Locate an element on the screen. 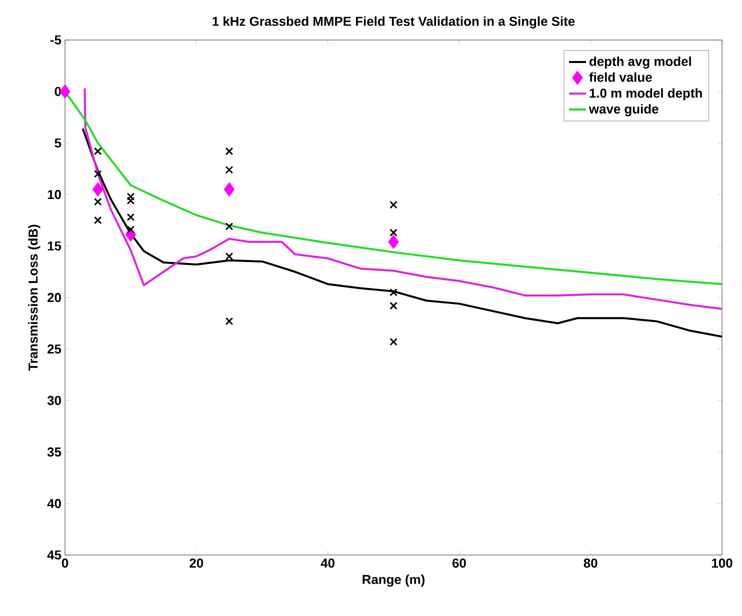 Image resolution: width=742 pixels, height=616 pixels. y-tick-label: -5 is located at coordinates (56, 40).